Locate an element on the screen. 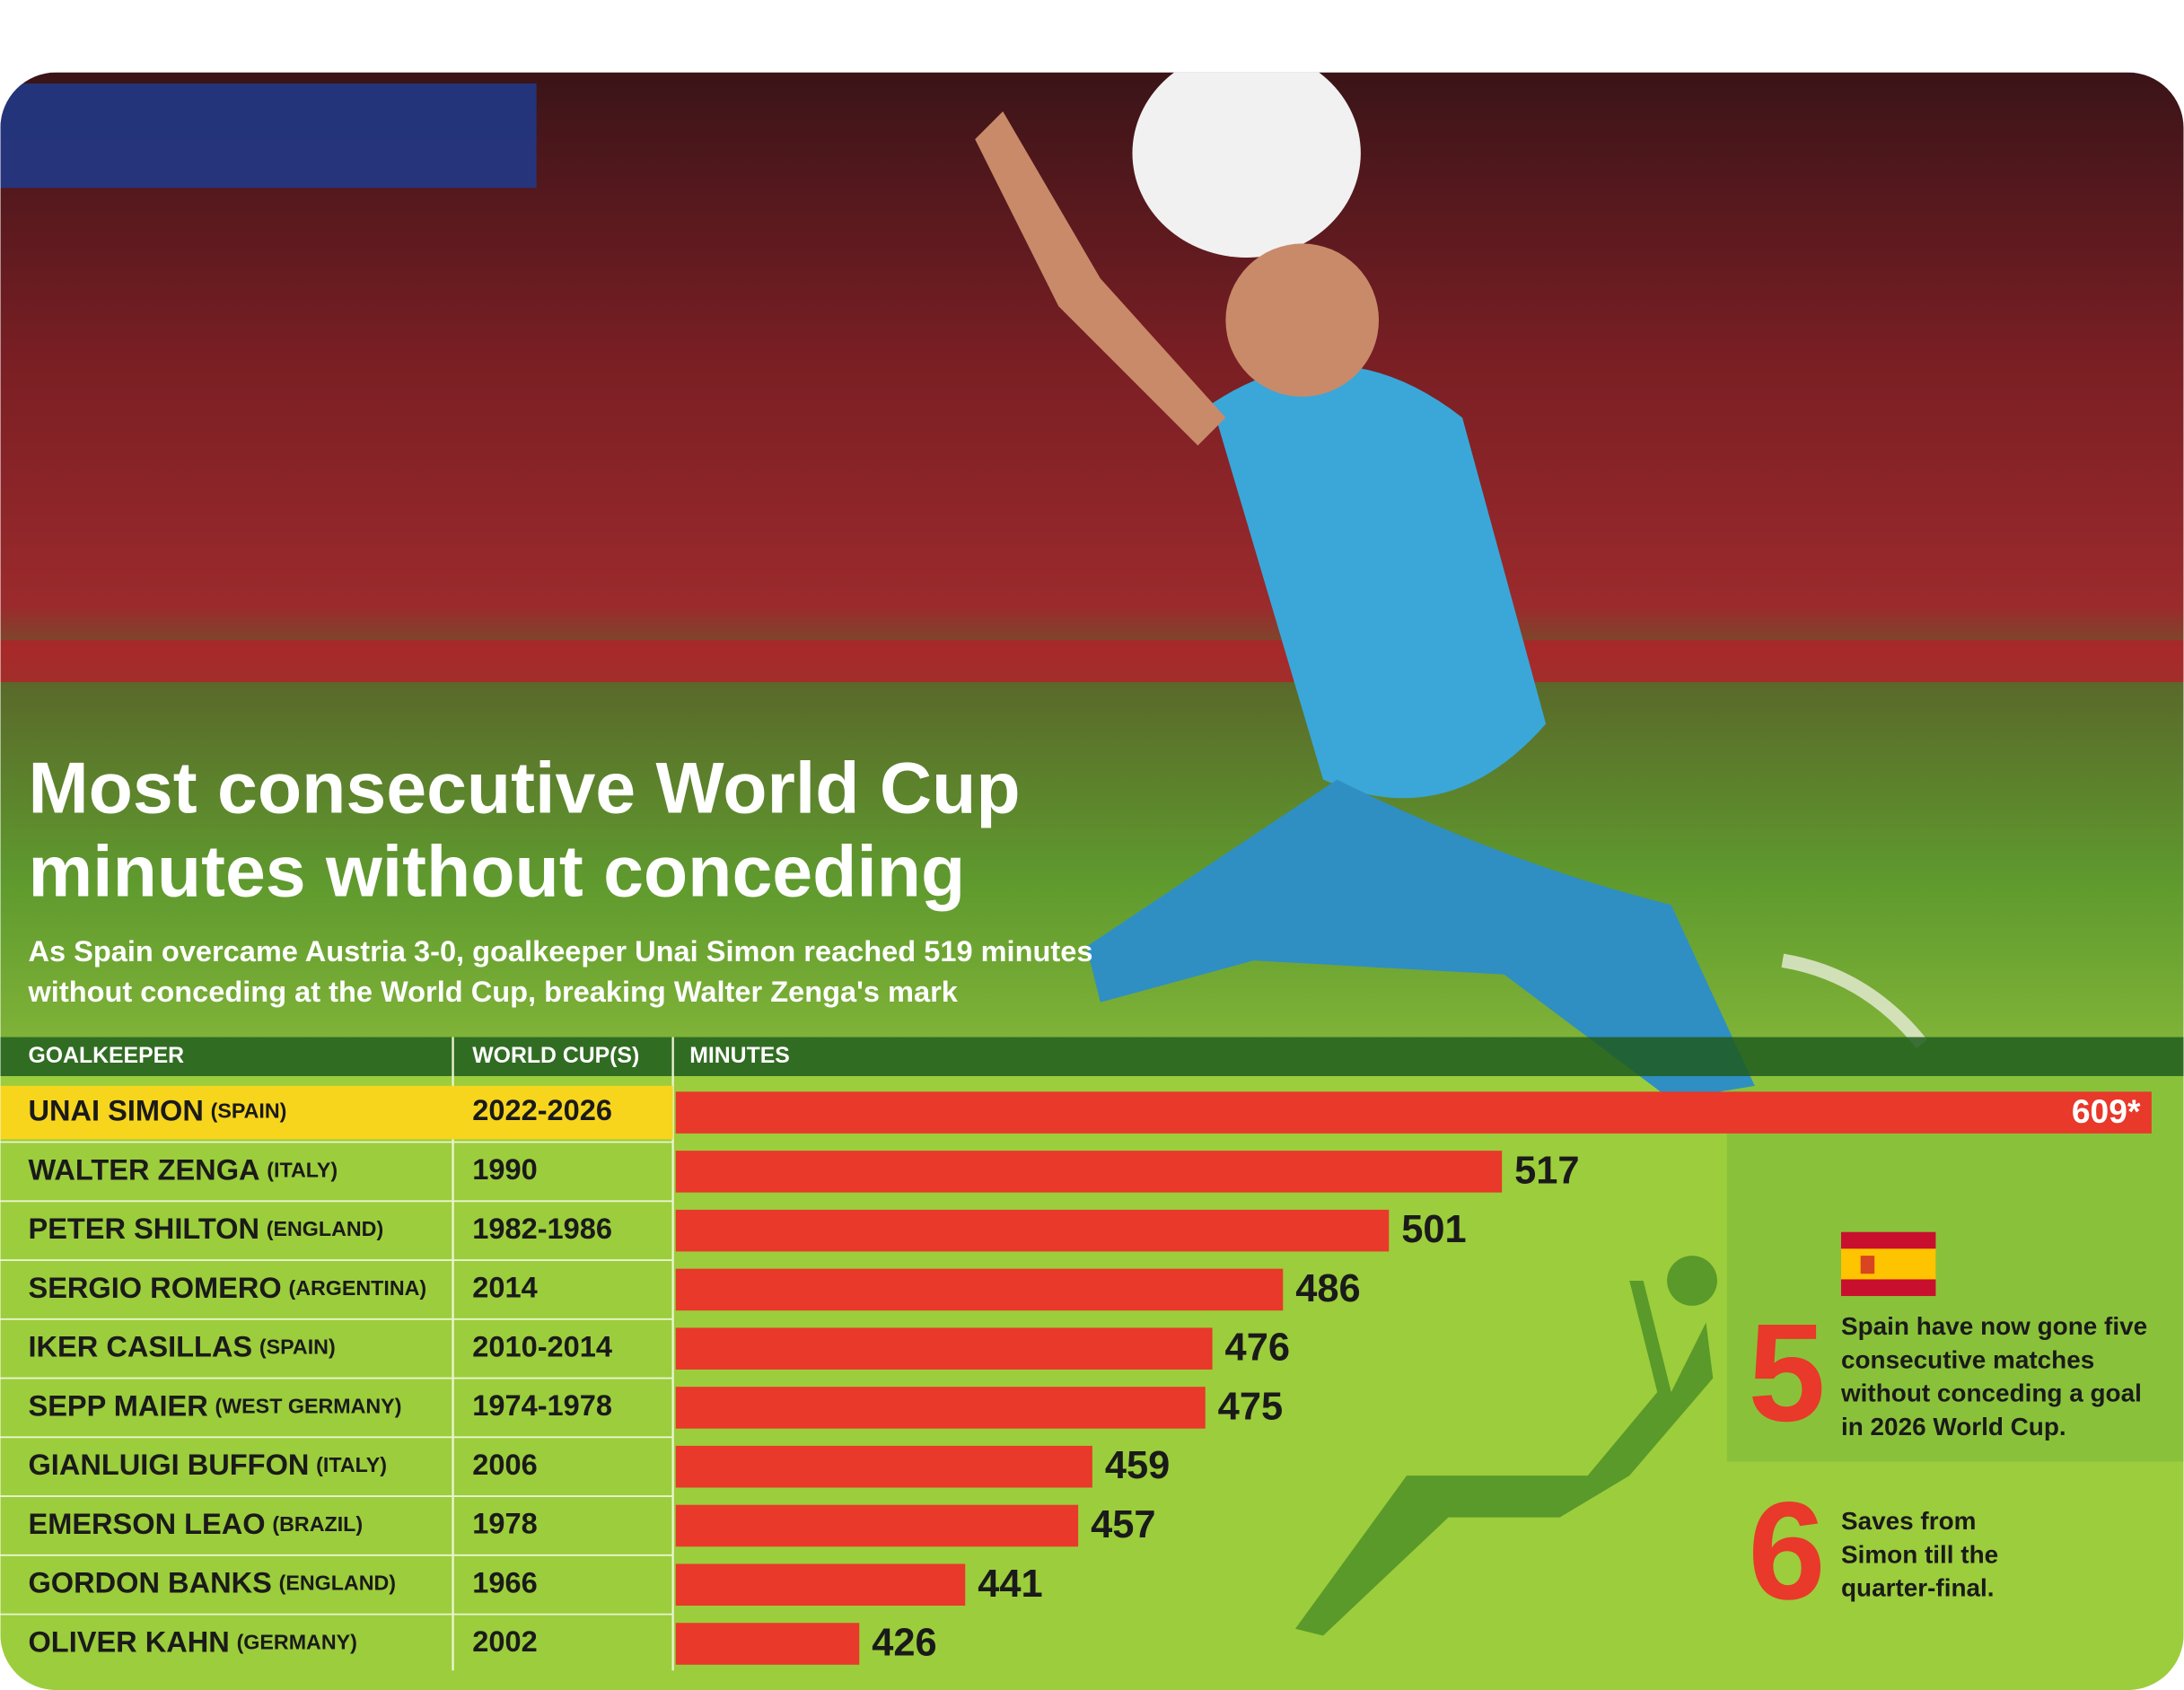  goalkeeper-label: GORDON BANKS (ENGLAND) is located at coordinates (212, 1582).